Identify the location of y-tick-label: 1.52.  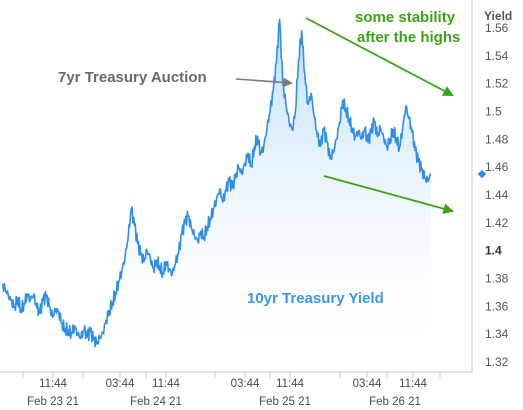
(497, 84).